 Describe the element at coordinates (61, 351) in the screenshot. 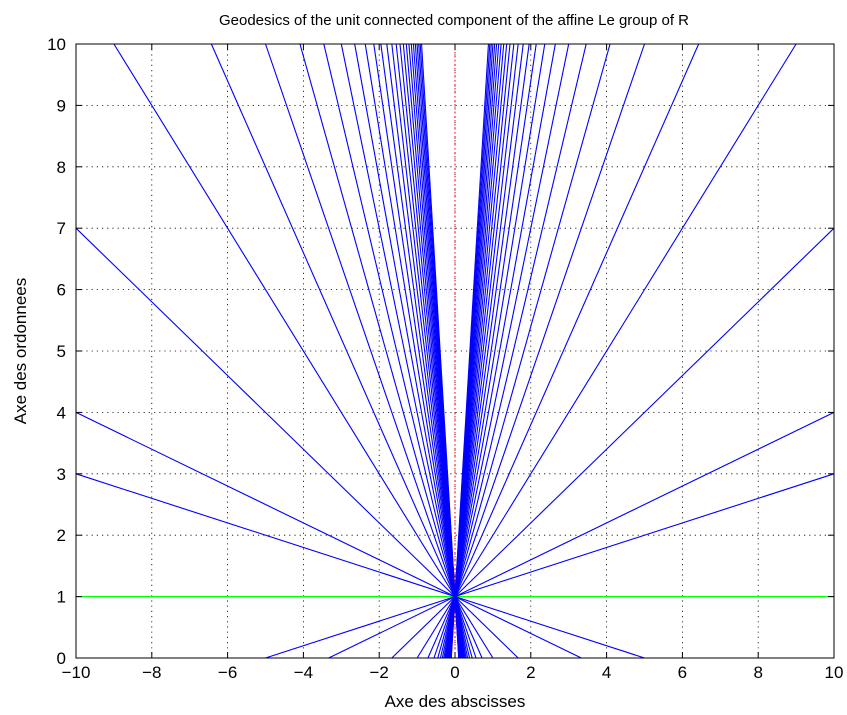

I see `y-tick-label: 5` at that location.